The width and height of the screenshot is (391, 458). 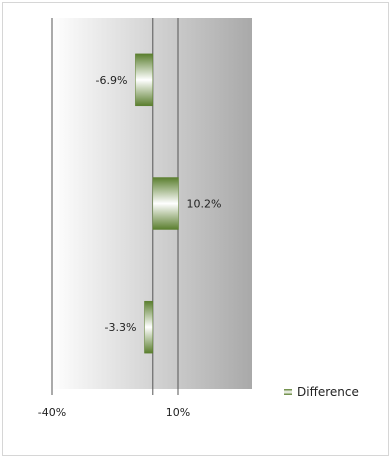 I want to click on data-label-0: -6.9%, so click(x=111, y=80).